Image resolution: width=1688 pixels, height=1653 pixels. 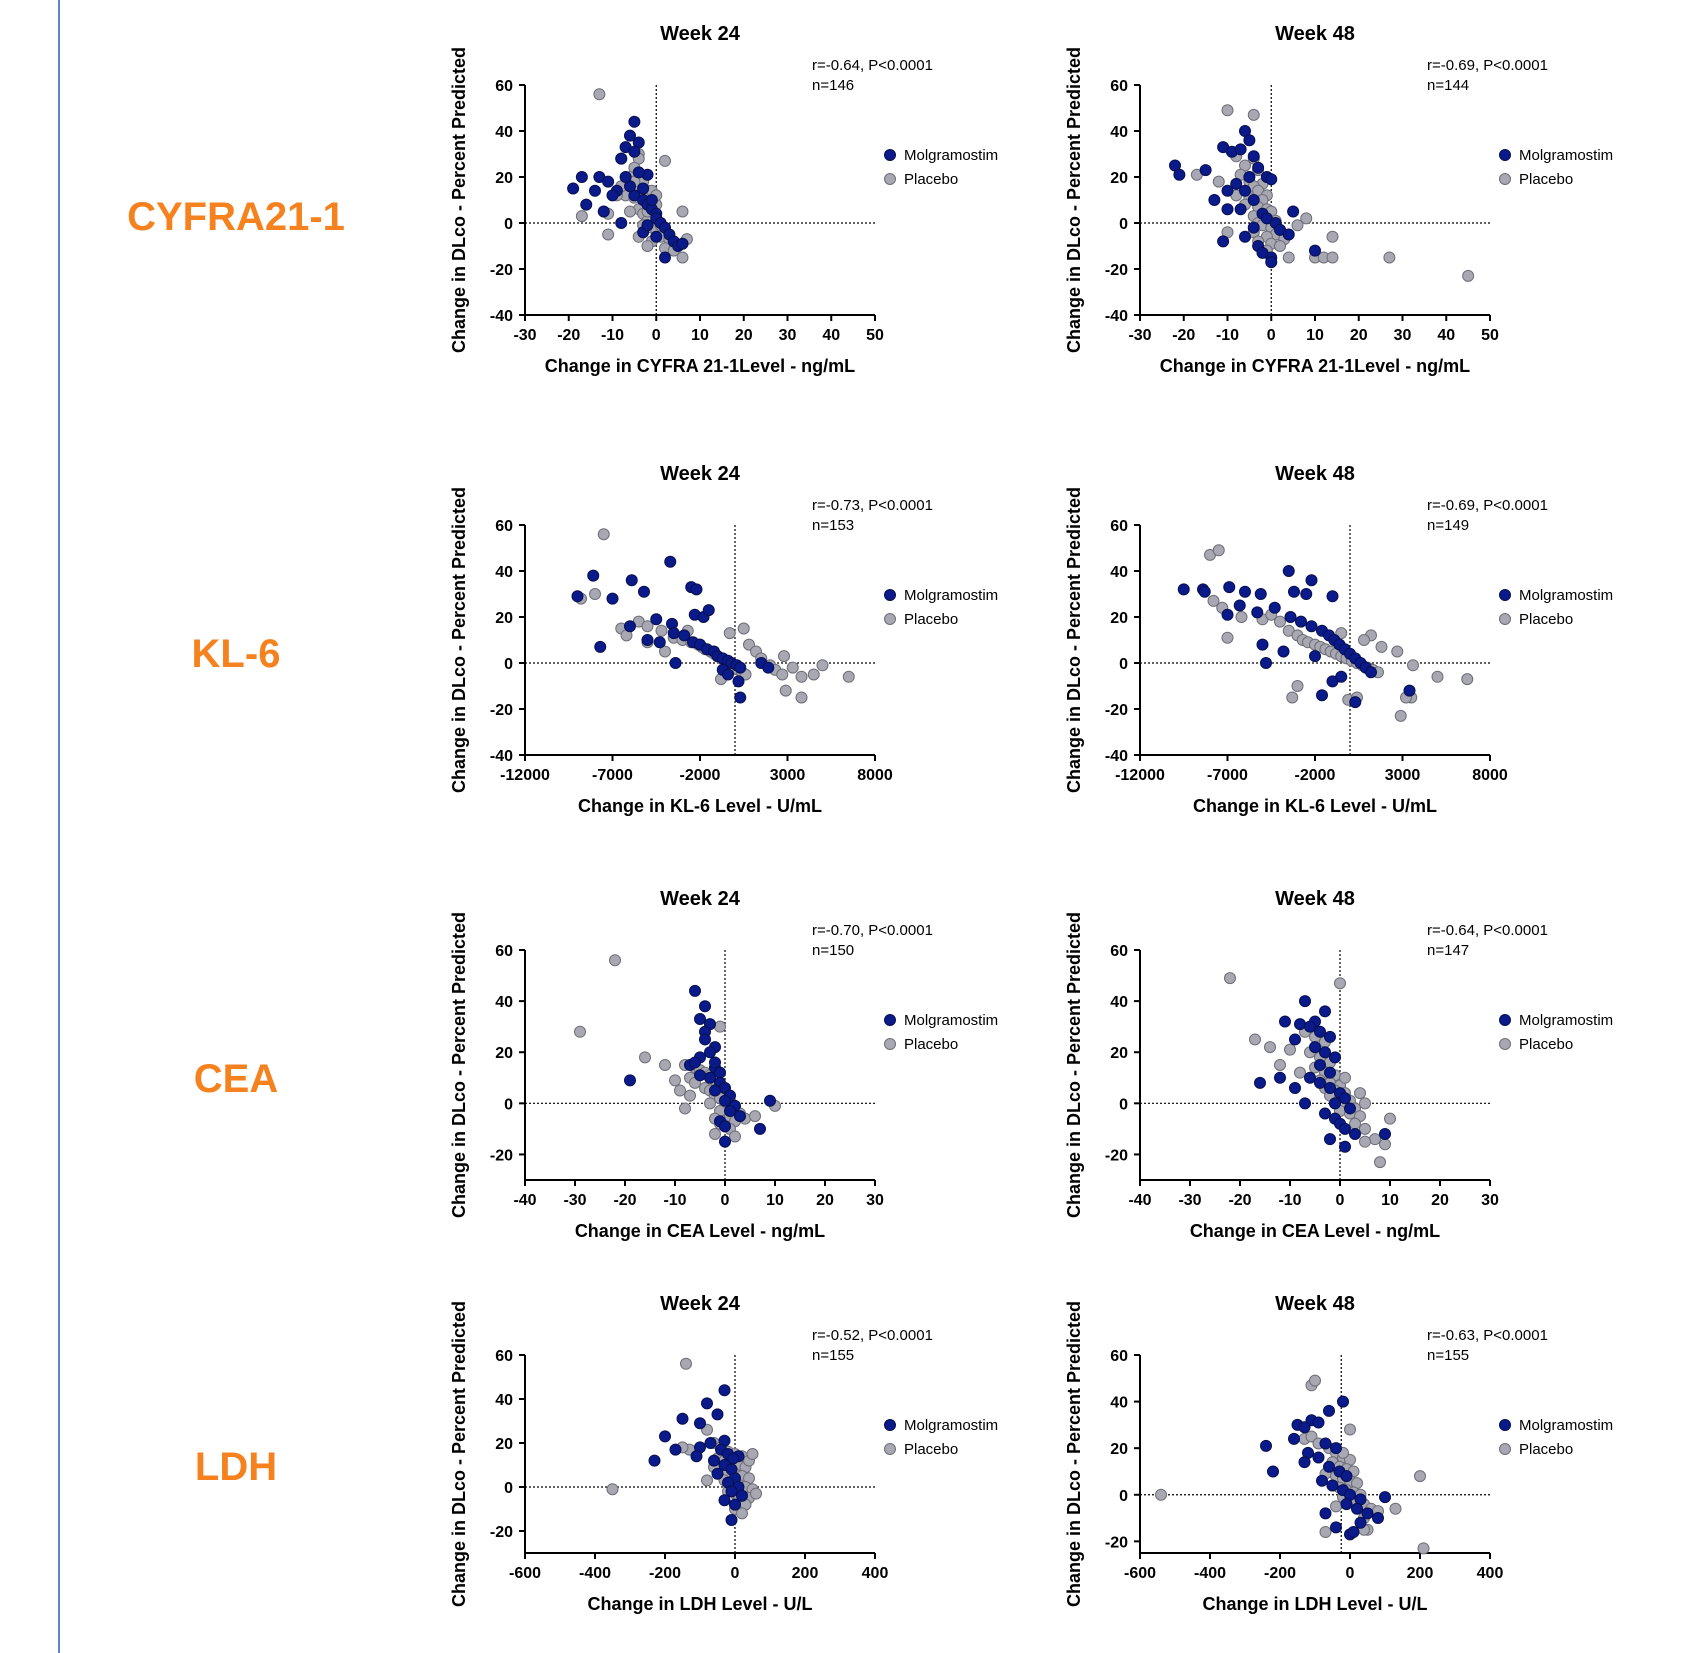 What do you see at coordinates (875, 775) in the screenshot?
I see `x-tick-label: 8000` at bounding box center [875, 775].